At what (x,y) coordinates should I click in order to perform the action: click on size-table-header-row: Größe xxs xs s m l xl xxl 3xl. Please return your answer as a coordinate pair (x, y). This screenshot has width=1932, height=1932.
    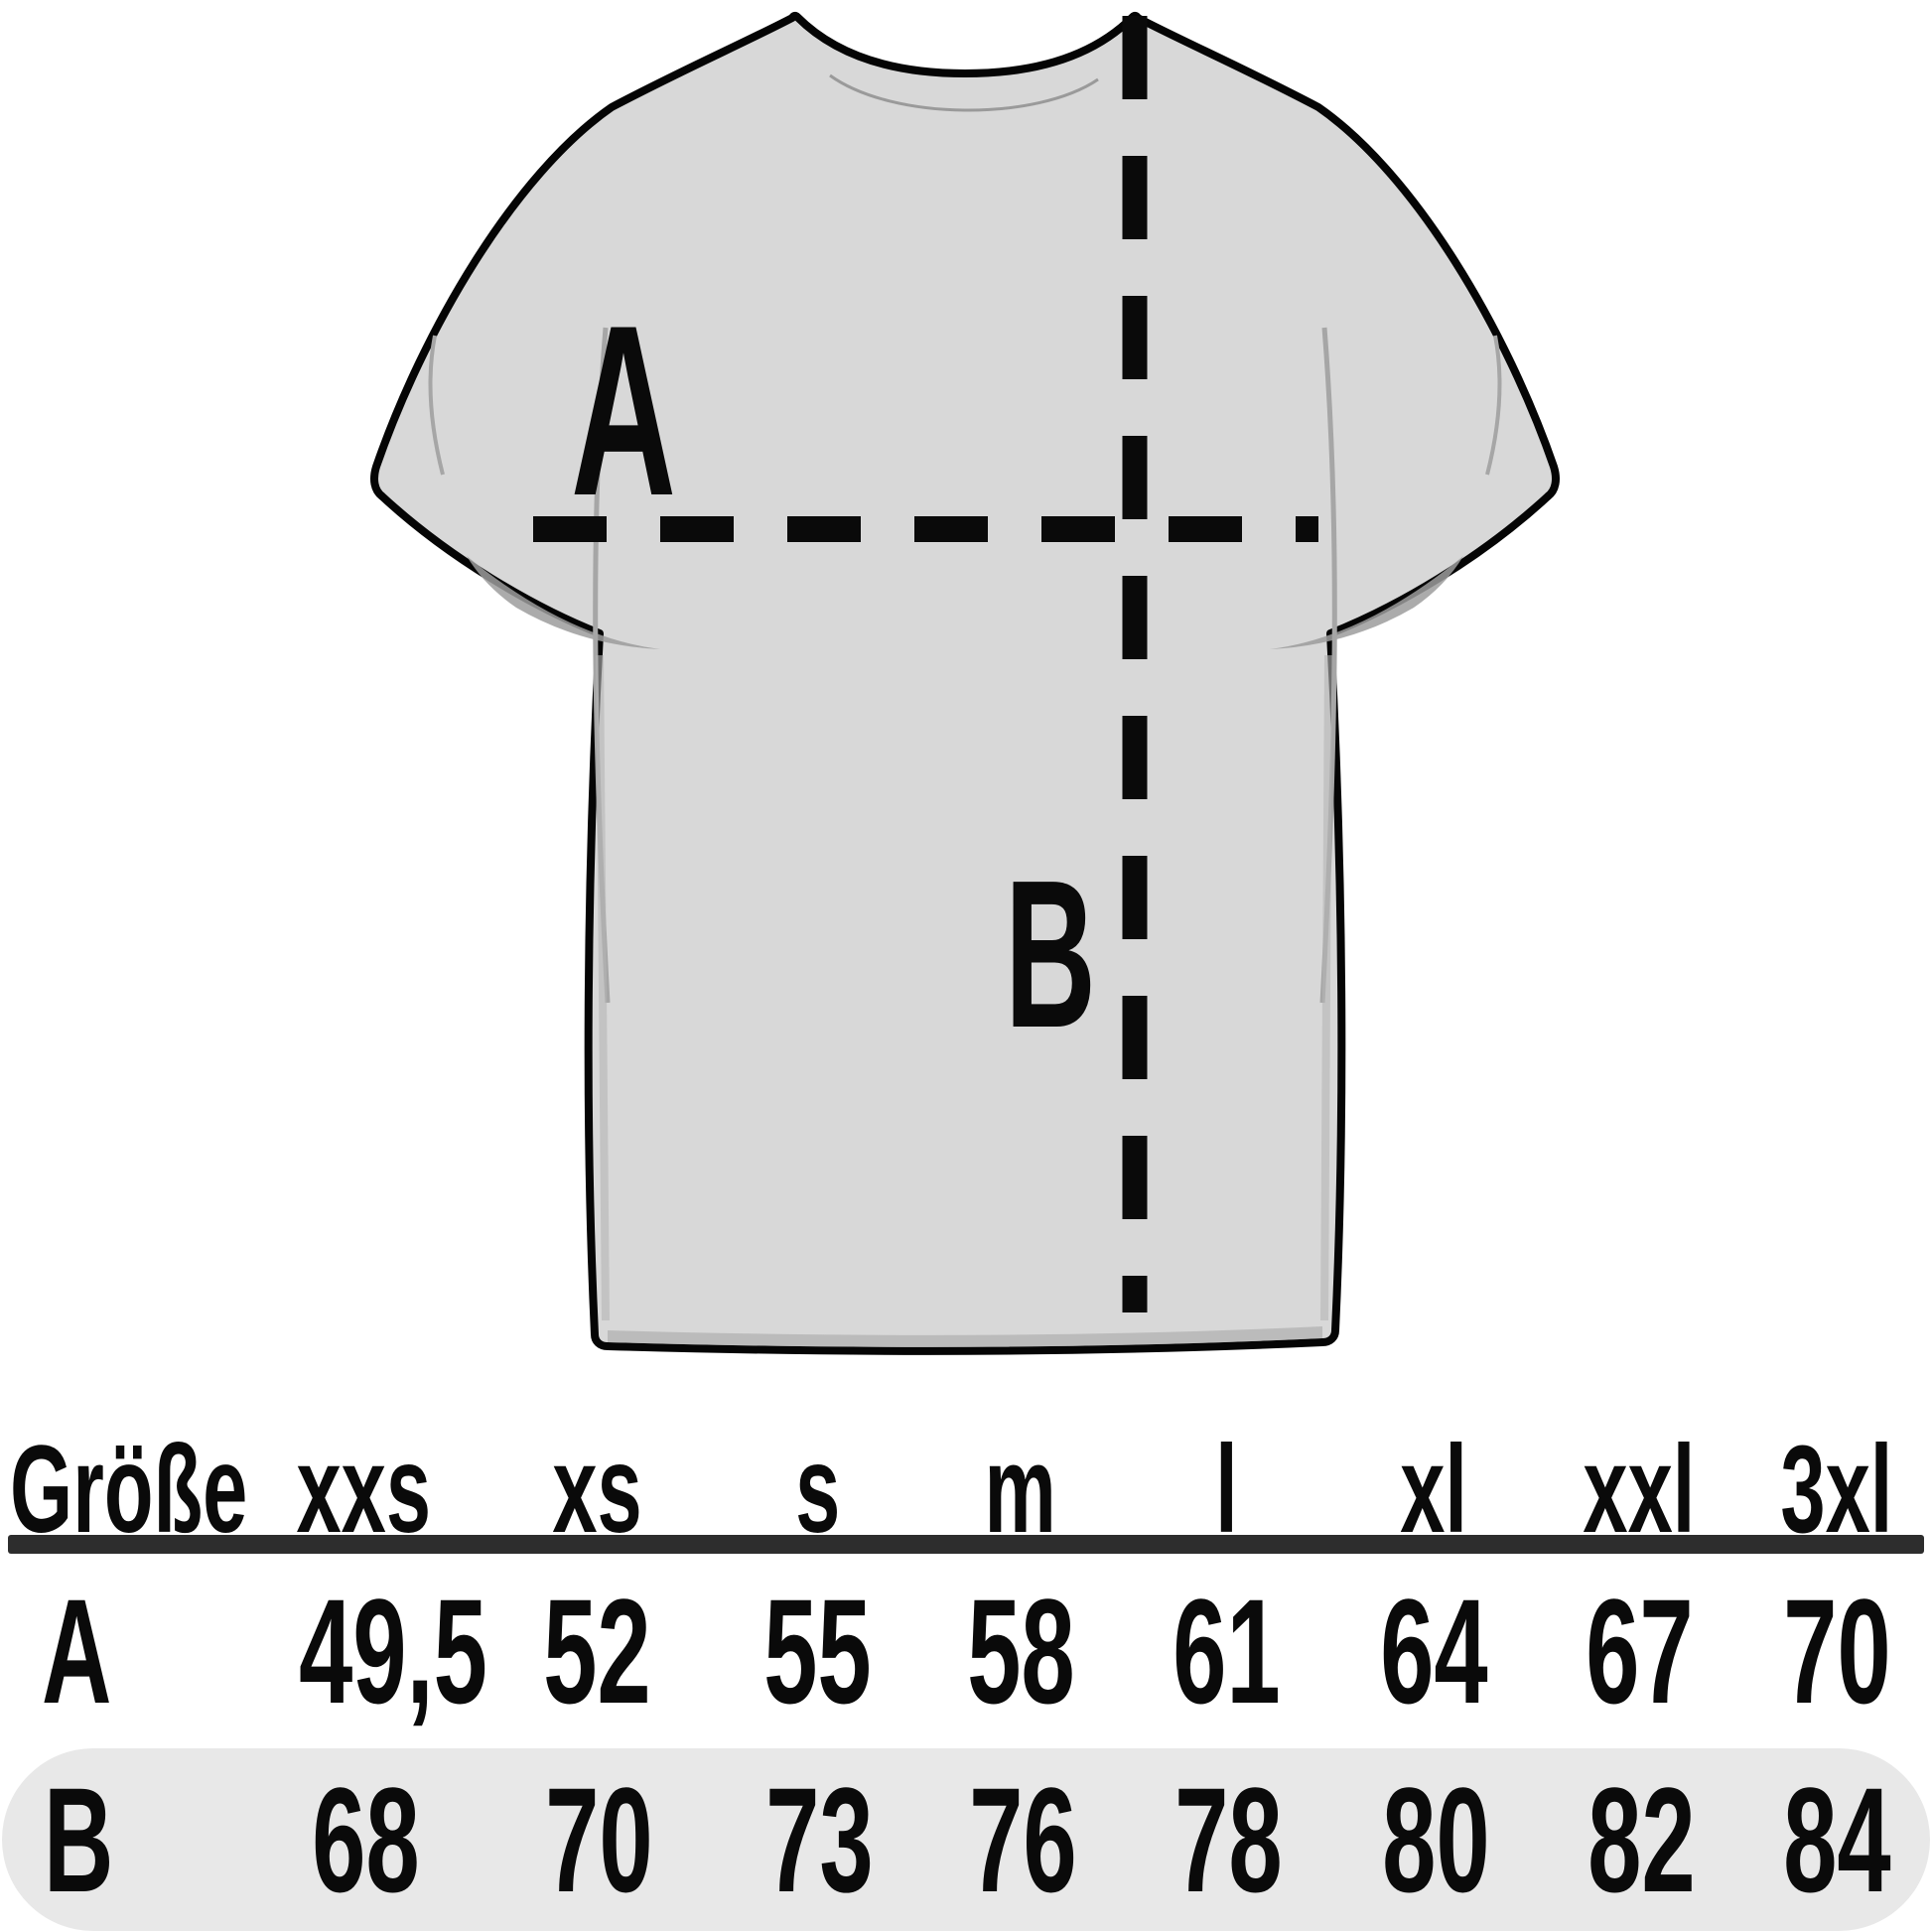
    Looking at the image, I should click on (966, 1490).